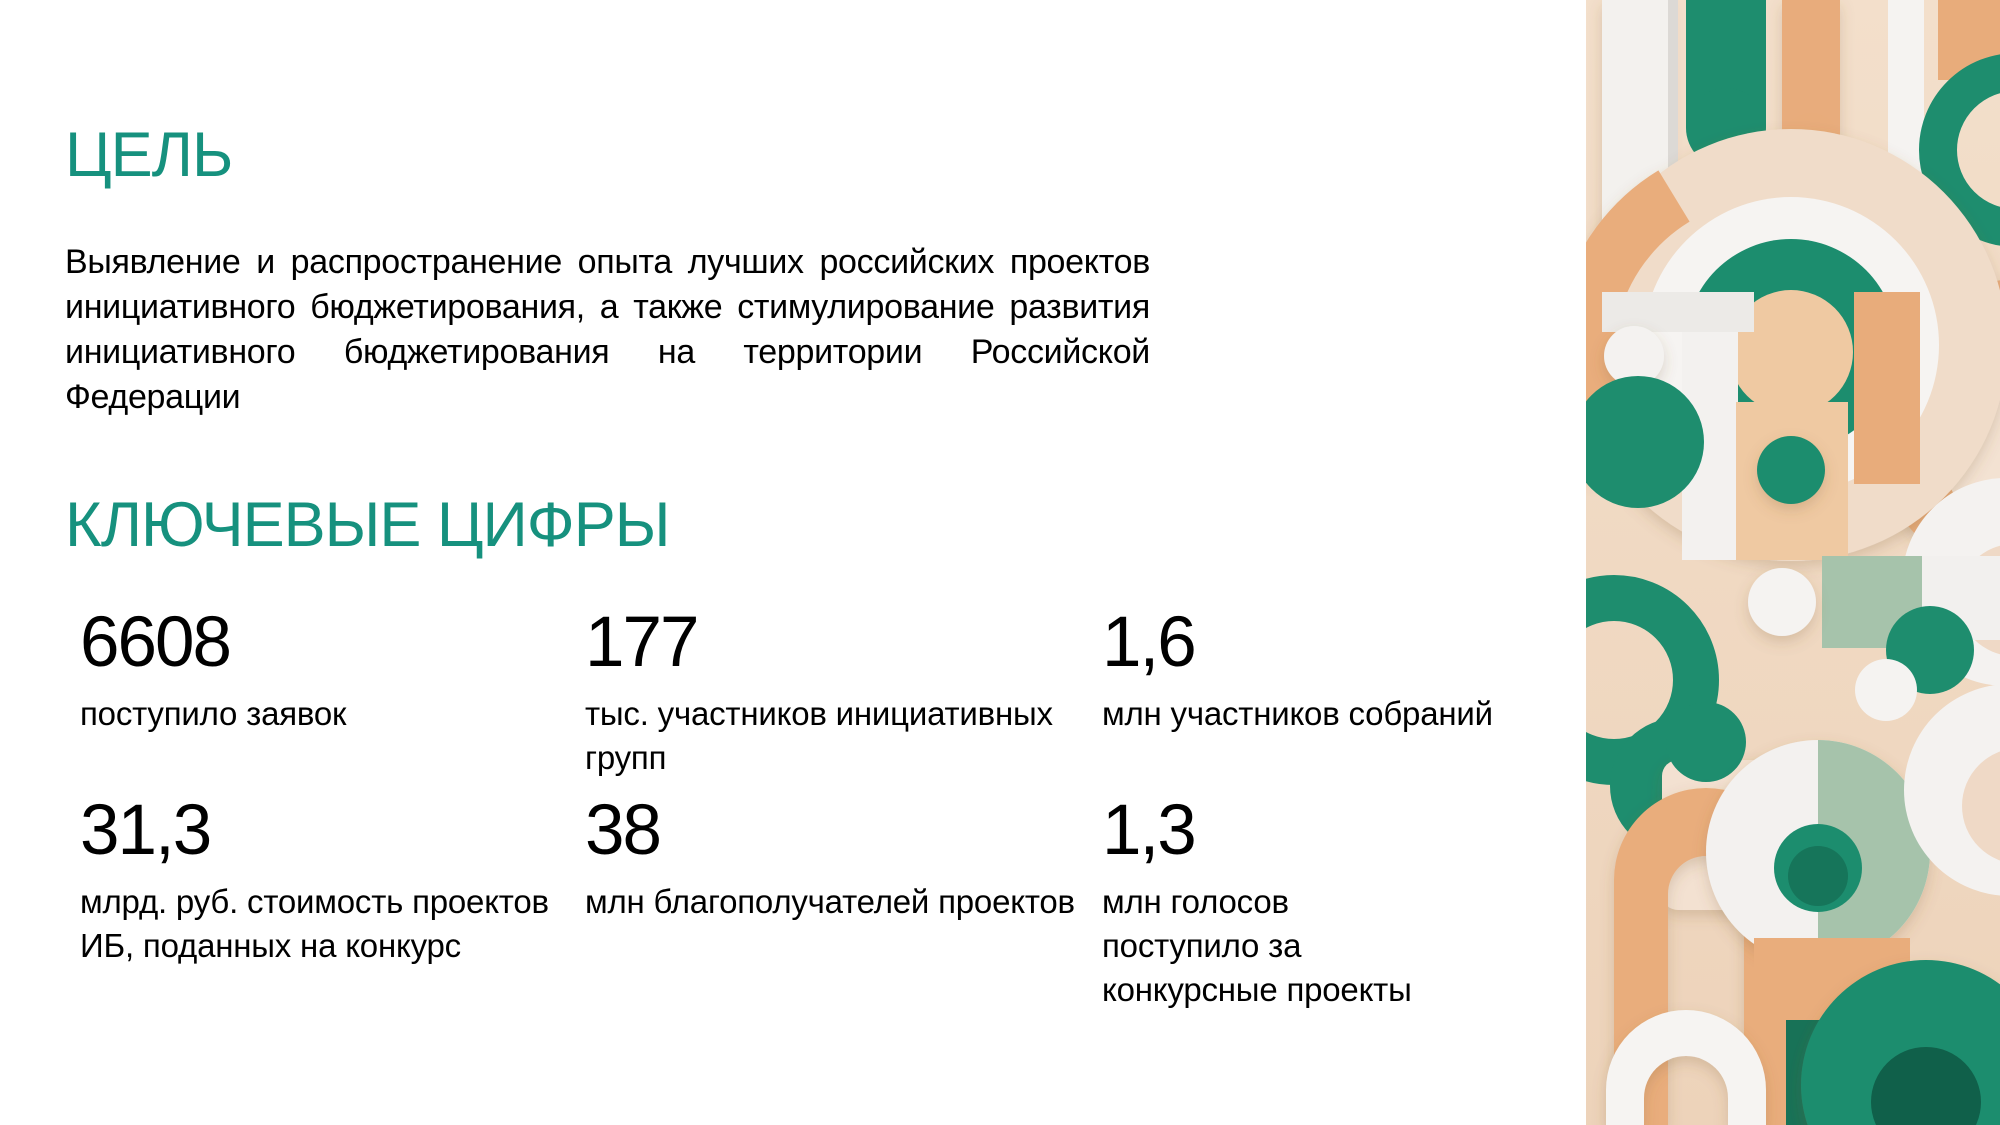  I want to click on stat-meeting-participants: 1,6 млн участников собраний, so click(1346, 700).